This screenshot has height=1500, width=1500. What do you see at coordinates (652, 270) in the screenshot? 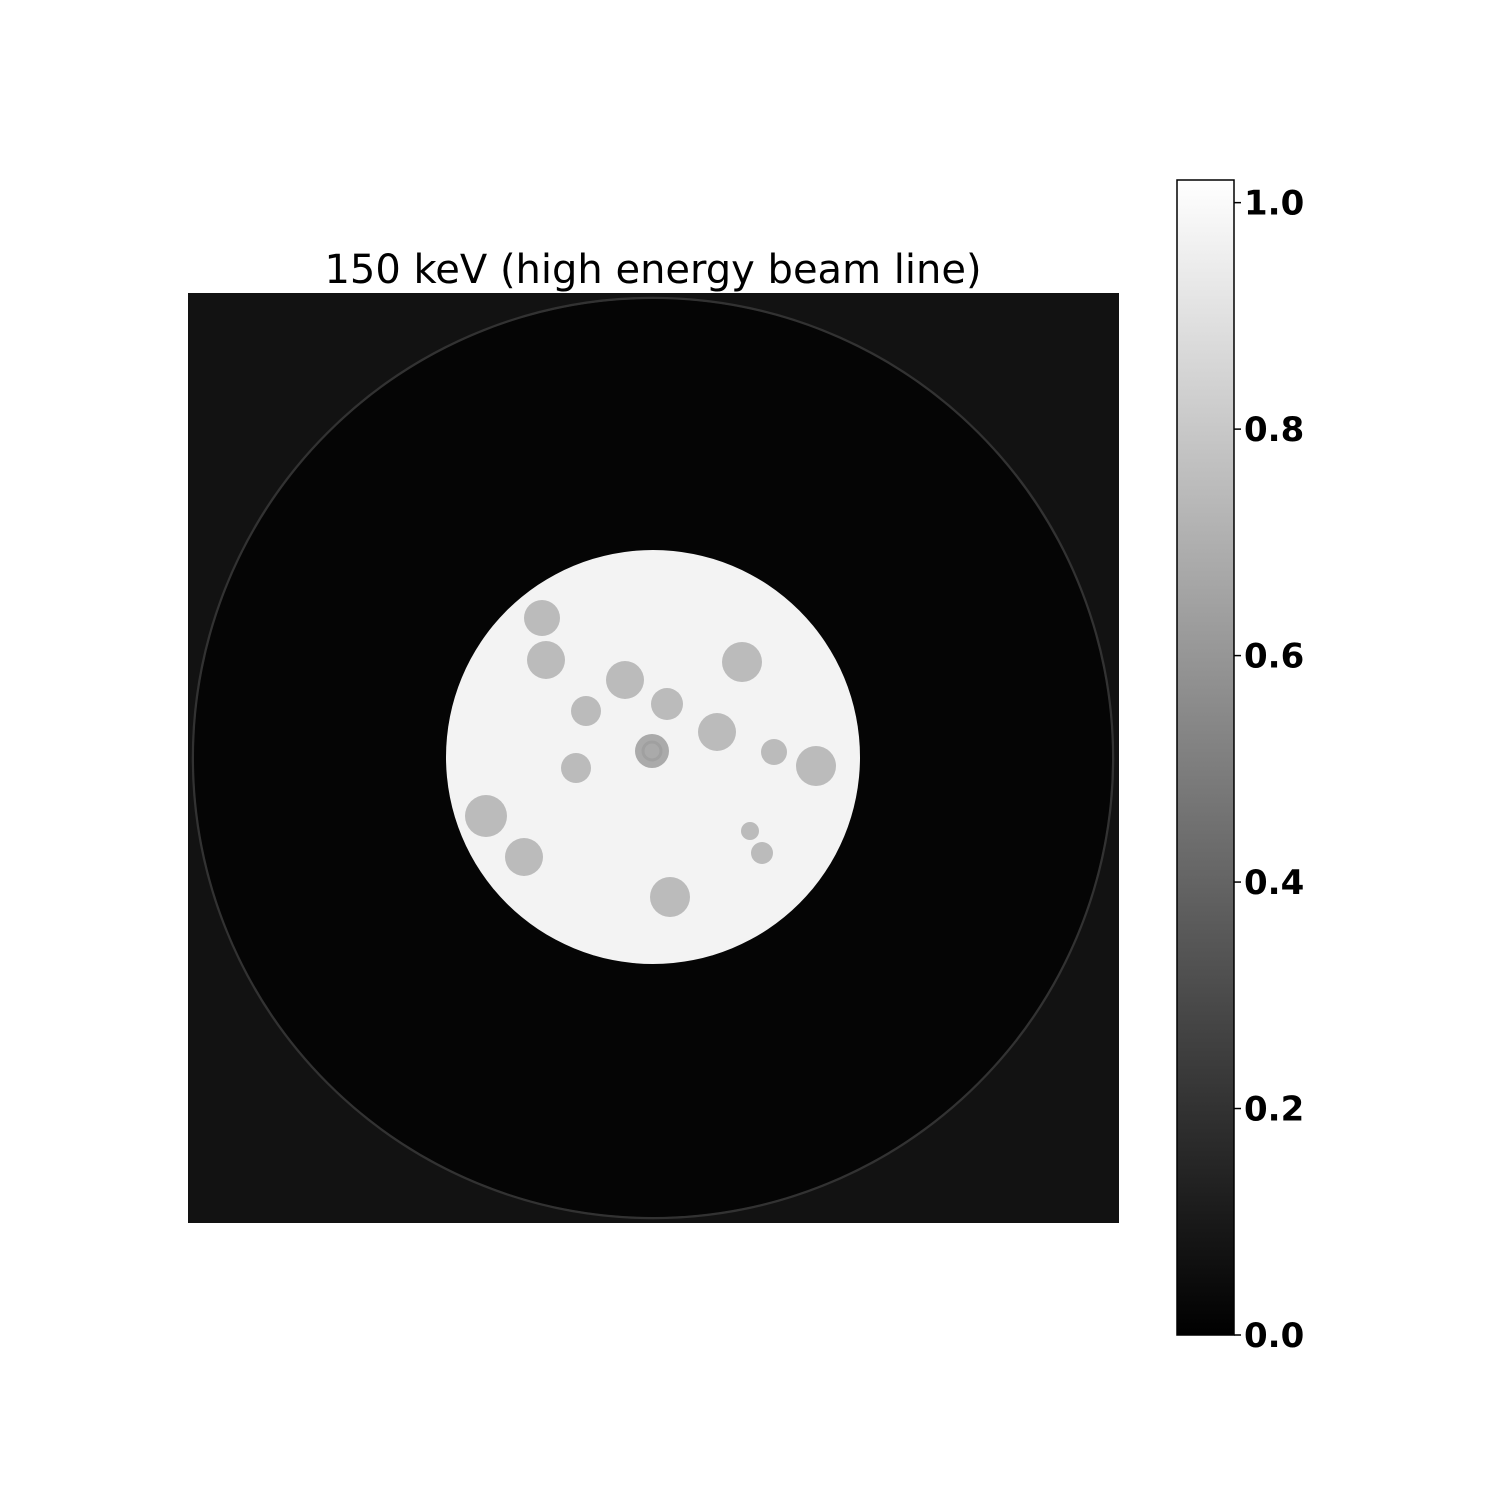
I see `chart-title: 150 keV (high energy beam line)` at bounding box center [652, 270].